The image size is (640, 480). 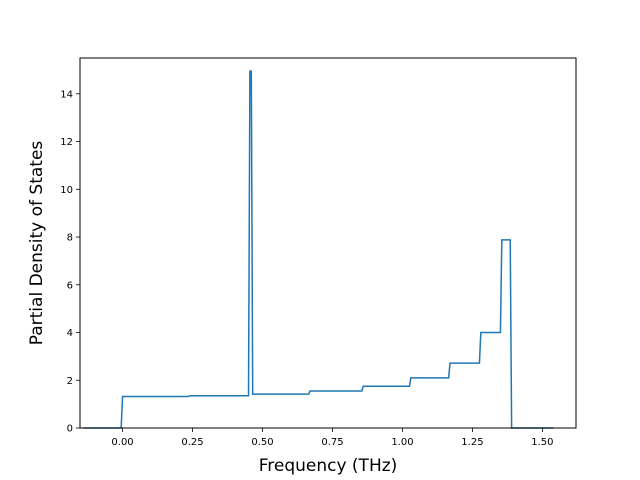 I want to click on x-tick-label: 0.25, so click(x=192, y=442).